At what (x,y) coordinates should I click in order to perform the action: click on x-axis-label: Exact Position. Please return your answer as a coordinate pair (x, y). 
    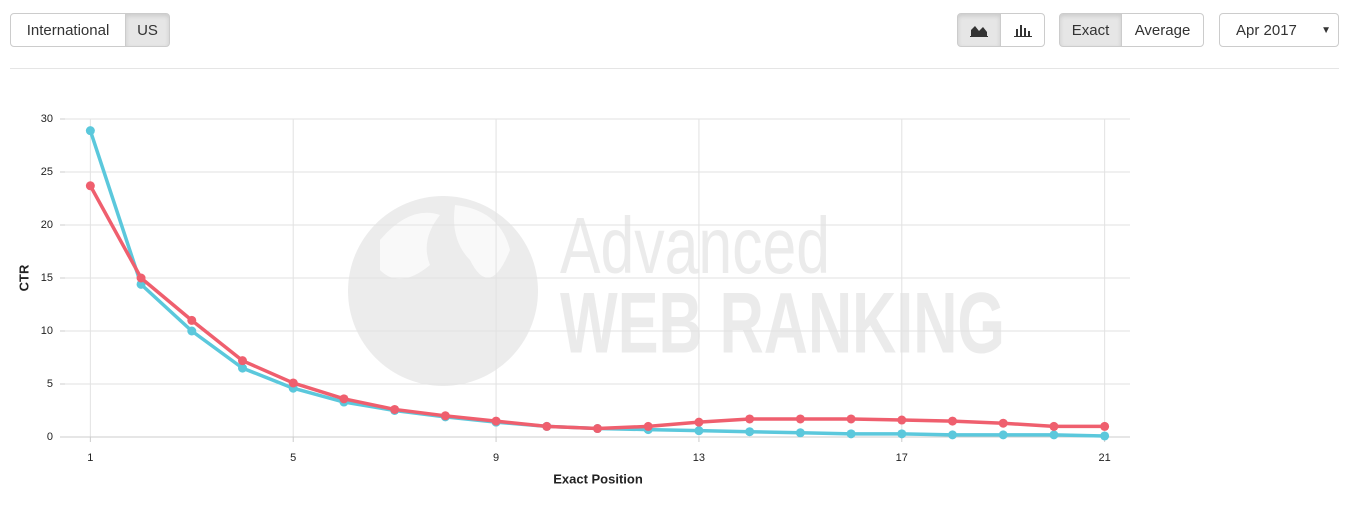
    Looking at the image, I should click on (598, 478).